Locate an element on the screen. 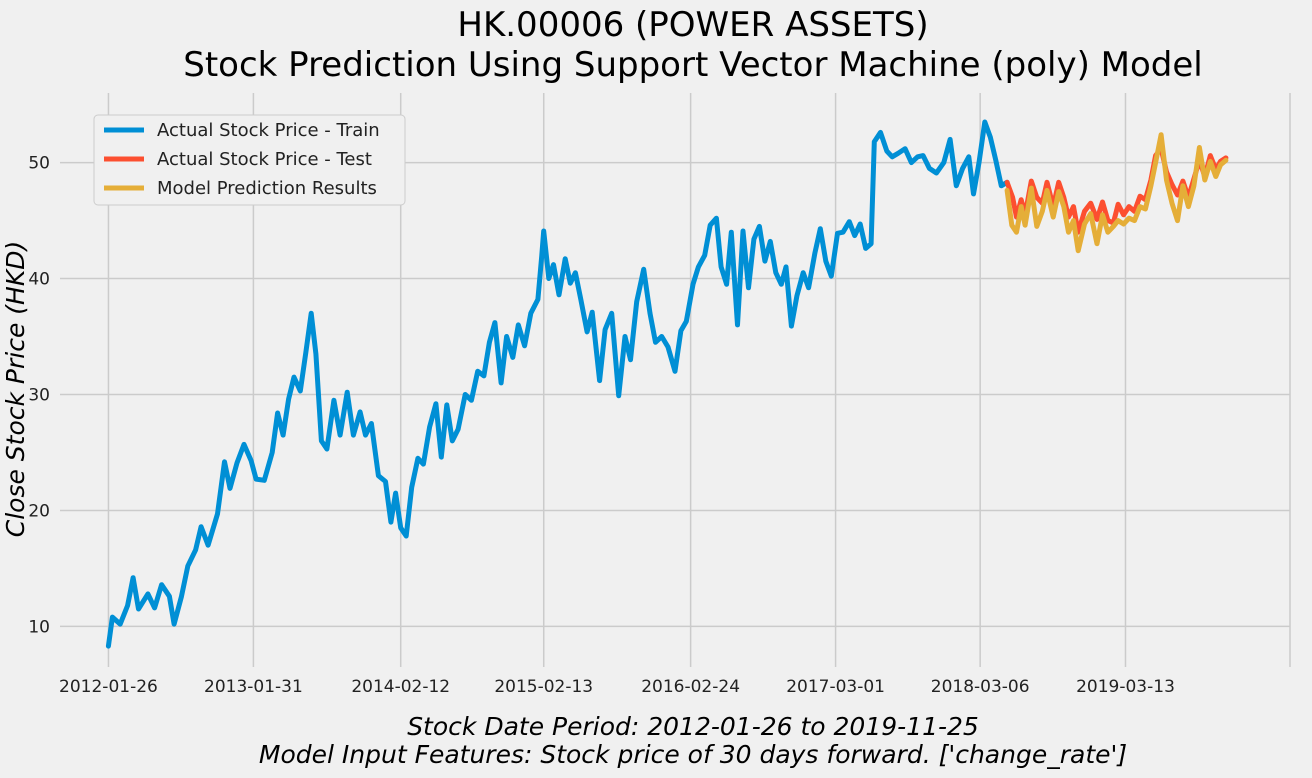 This screenshot has width=1312, height=778. legend-label: Actual Stock Price - Test is located at coordinates (264, 159).